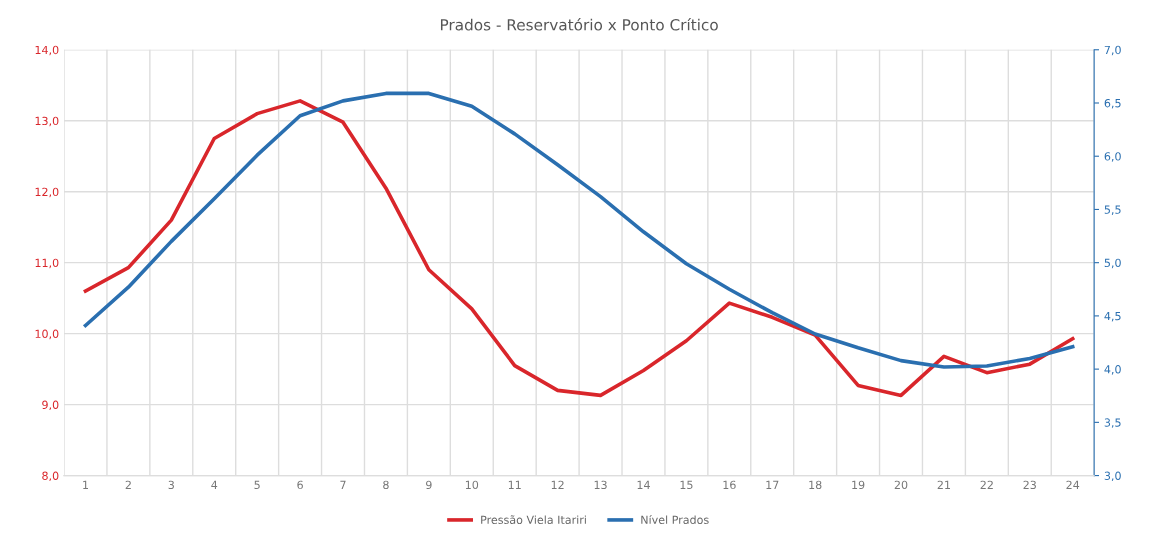  Describe the element at coordinates (429, 485) in the screenshot. I see `x-tick-label: 9` at that location.